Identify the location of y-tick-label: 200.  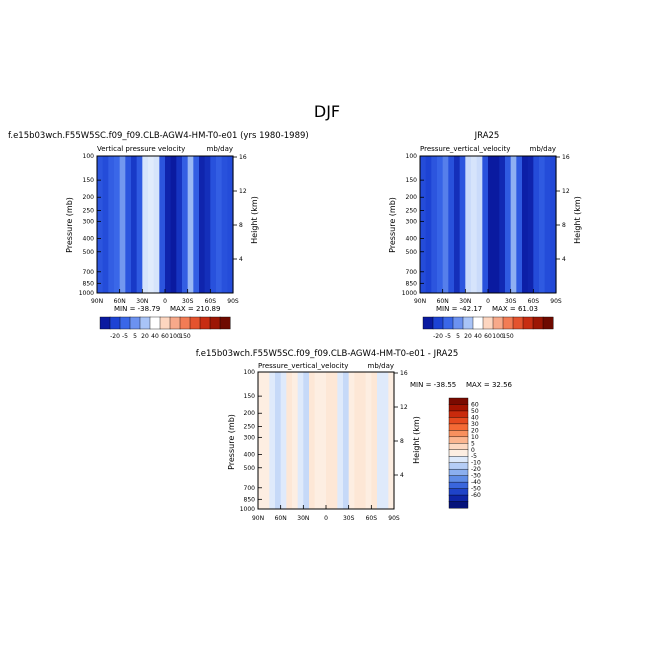
(412, 197).